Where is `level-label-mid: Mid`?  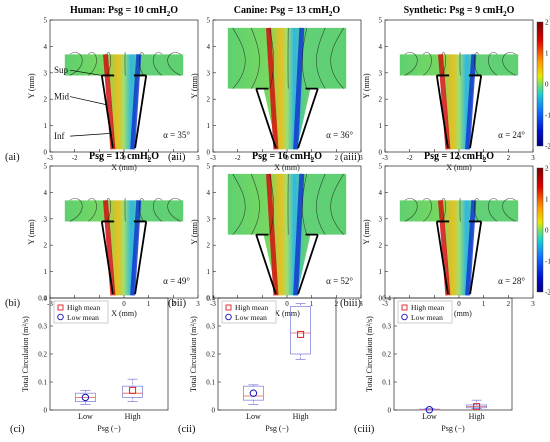
level-label-mid: Mid is located at coordinates (62, 97).